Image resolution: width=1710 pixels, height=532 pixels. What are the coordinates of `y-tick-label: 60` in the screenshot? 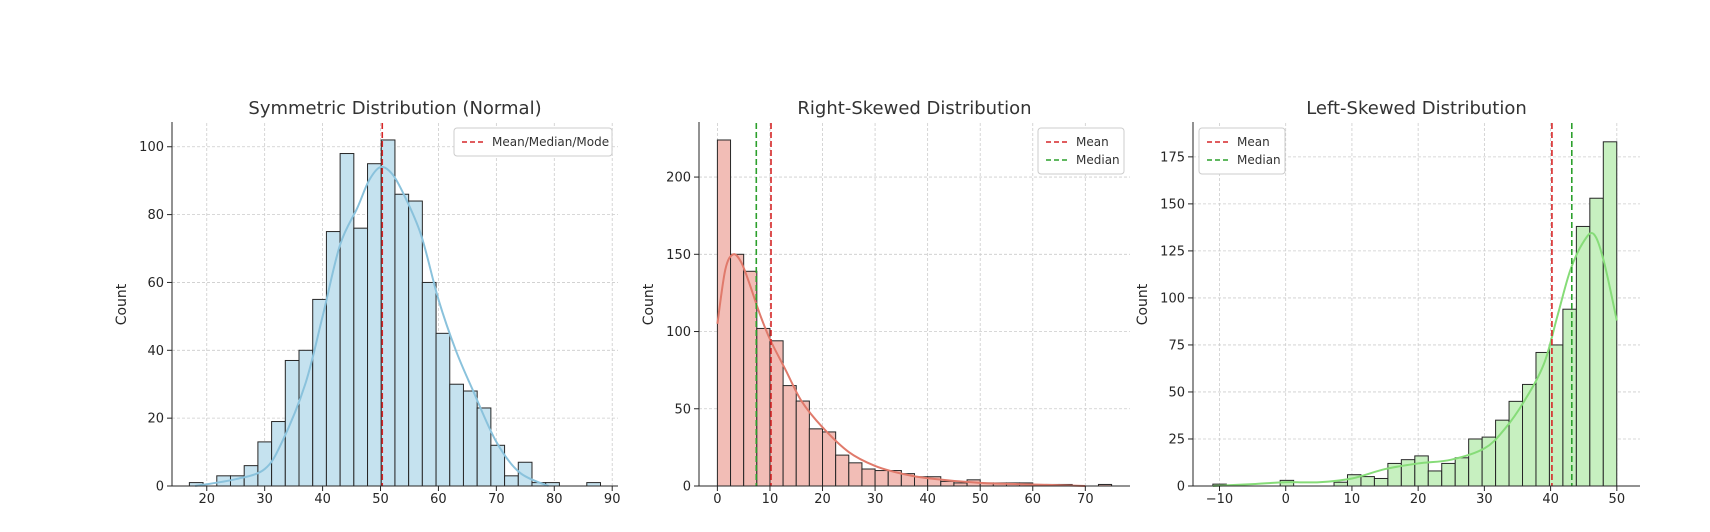 It's located at (155, 283).